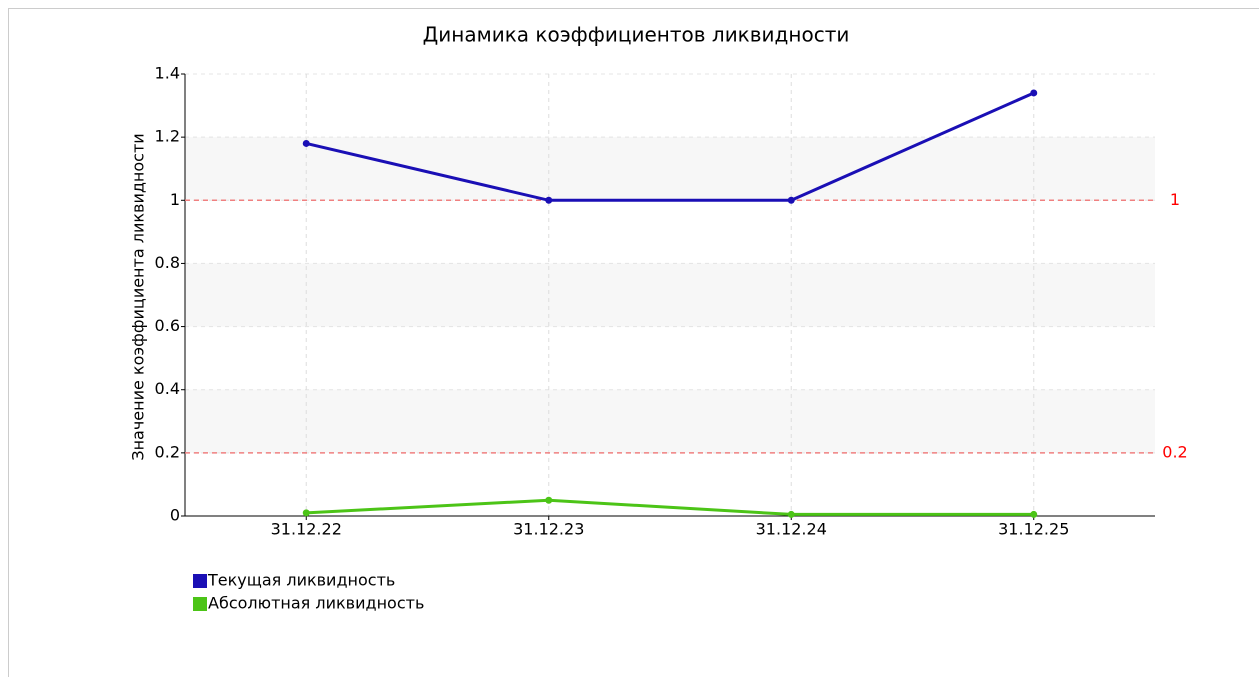  Describe the element at coordinates (316, 603) in the screenshot. I see `legend-label: Абсолютная ликвидность` at that location.